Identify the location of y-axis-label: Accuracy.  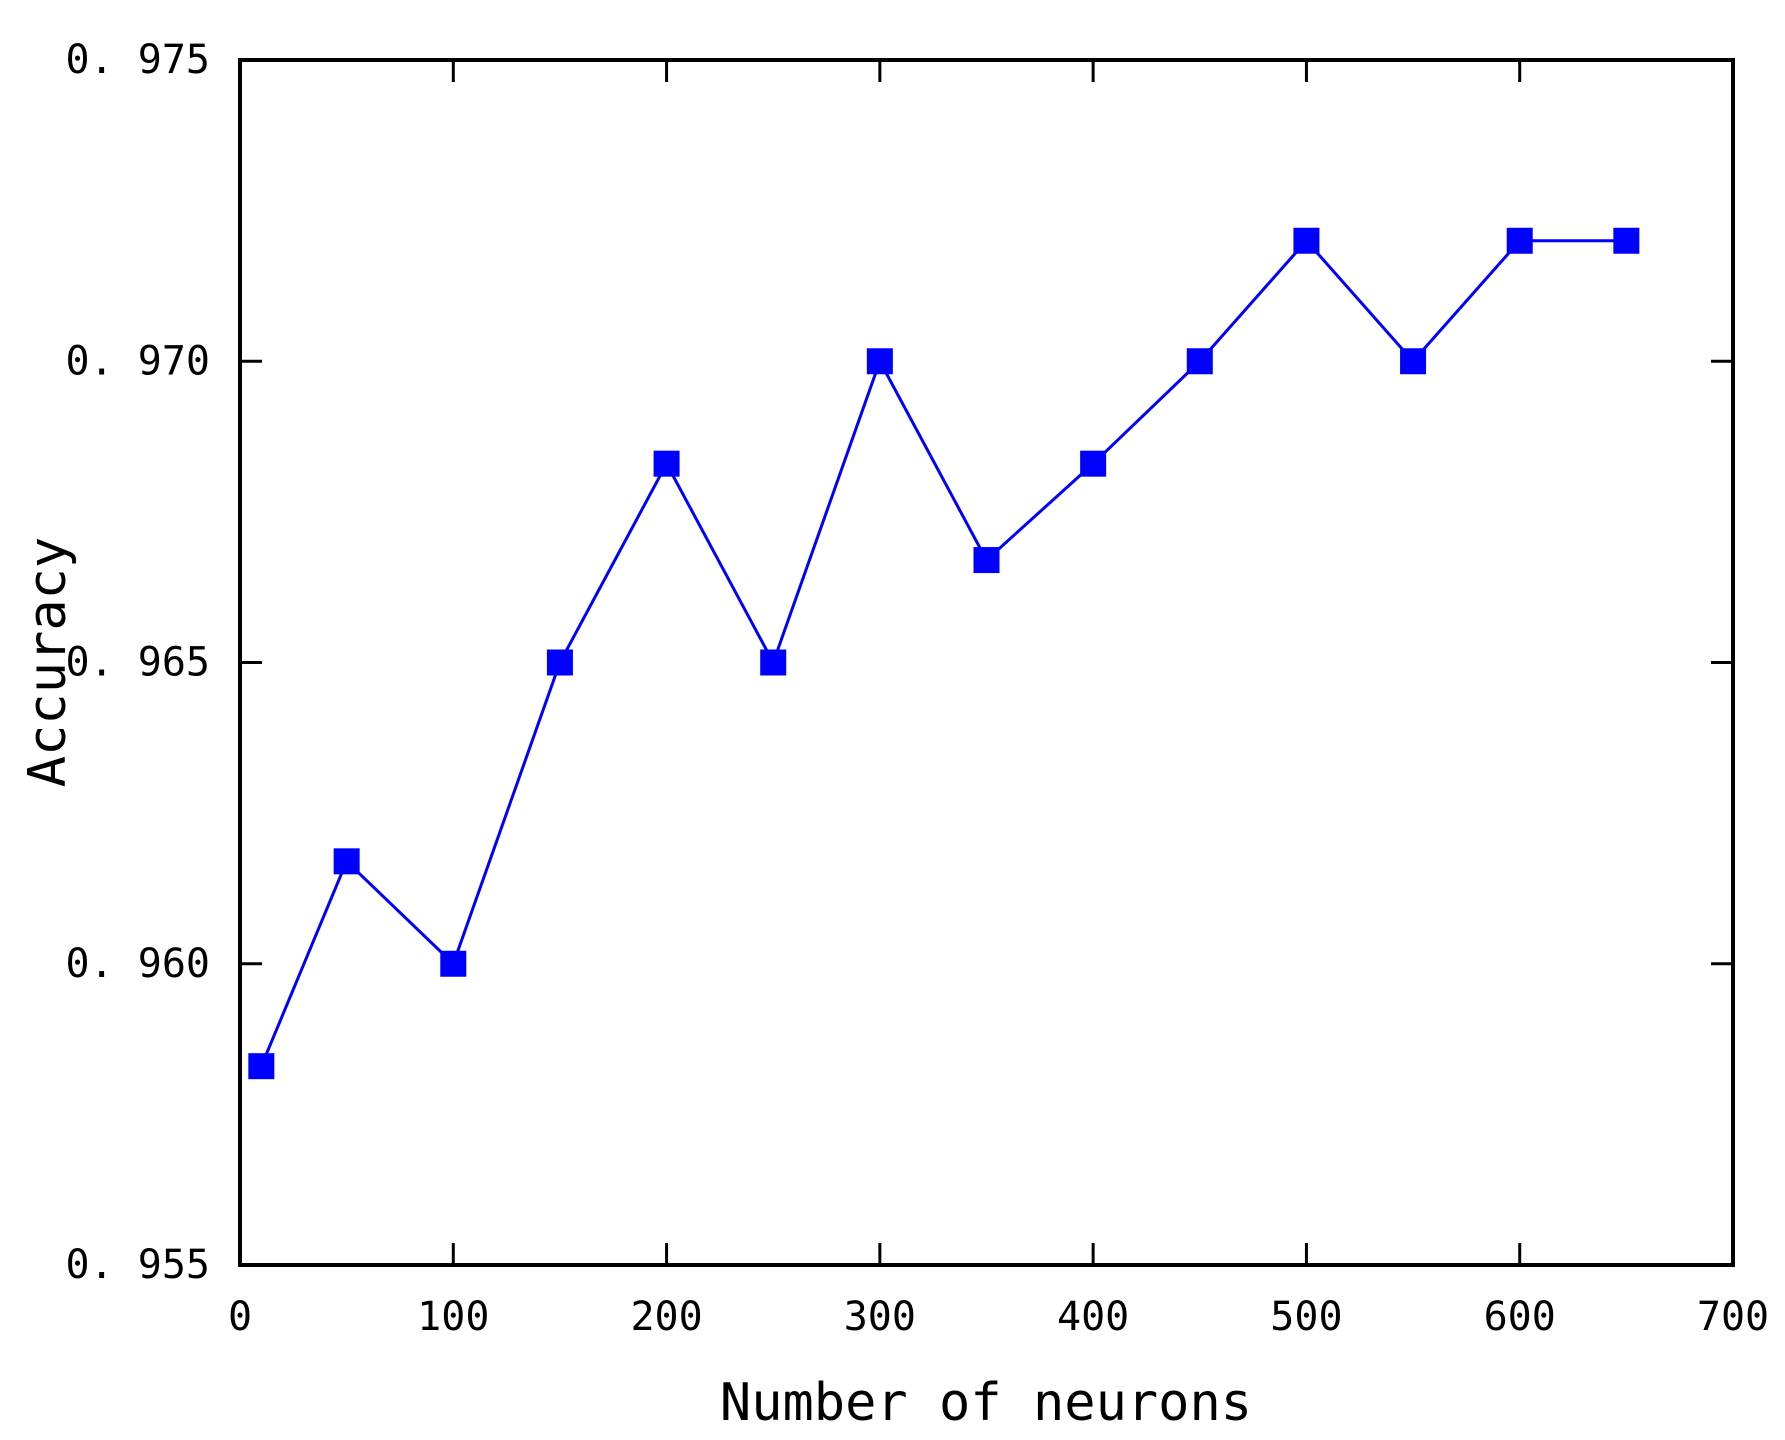
(48, 662).